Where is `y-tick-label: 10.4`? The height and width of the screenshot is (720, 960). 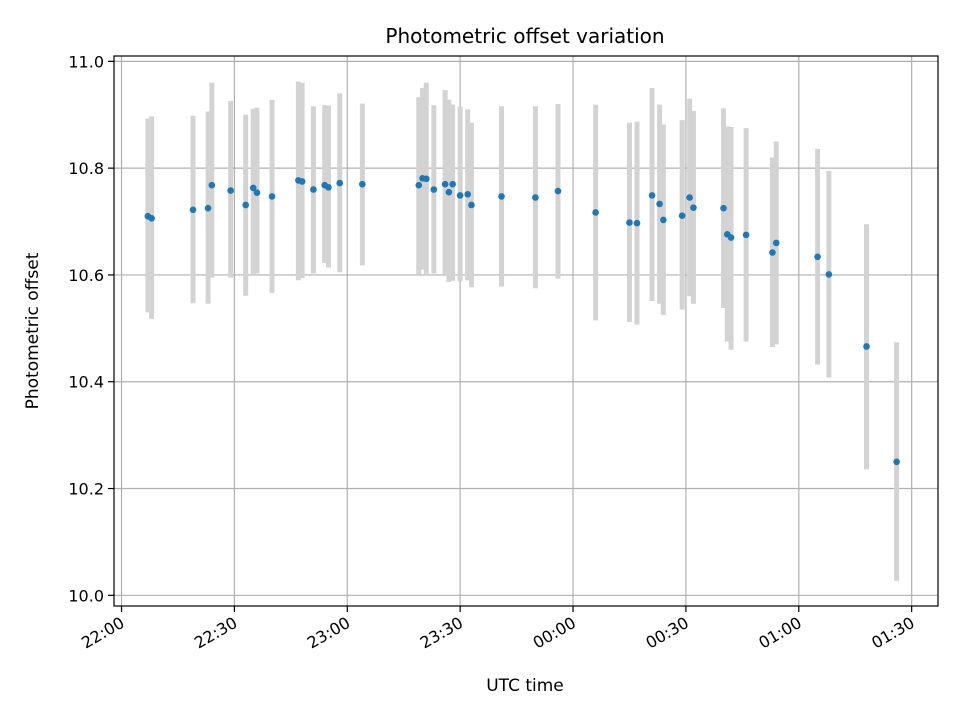
y-tick-label: 10.4 is located at coordinates (86, 382).